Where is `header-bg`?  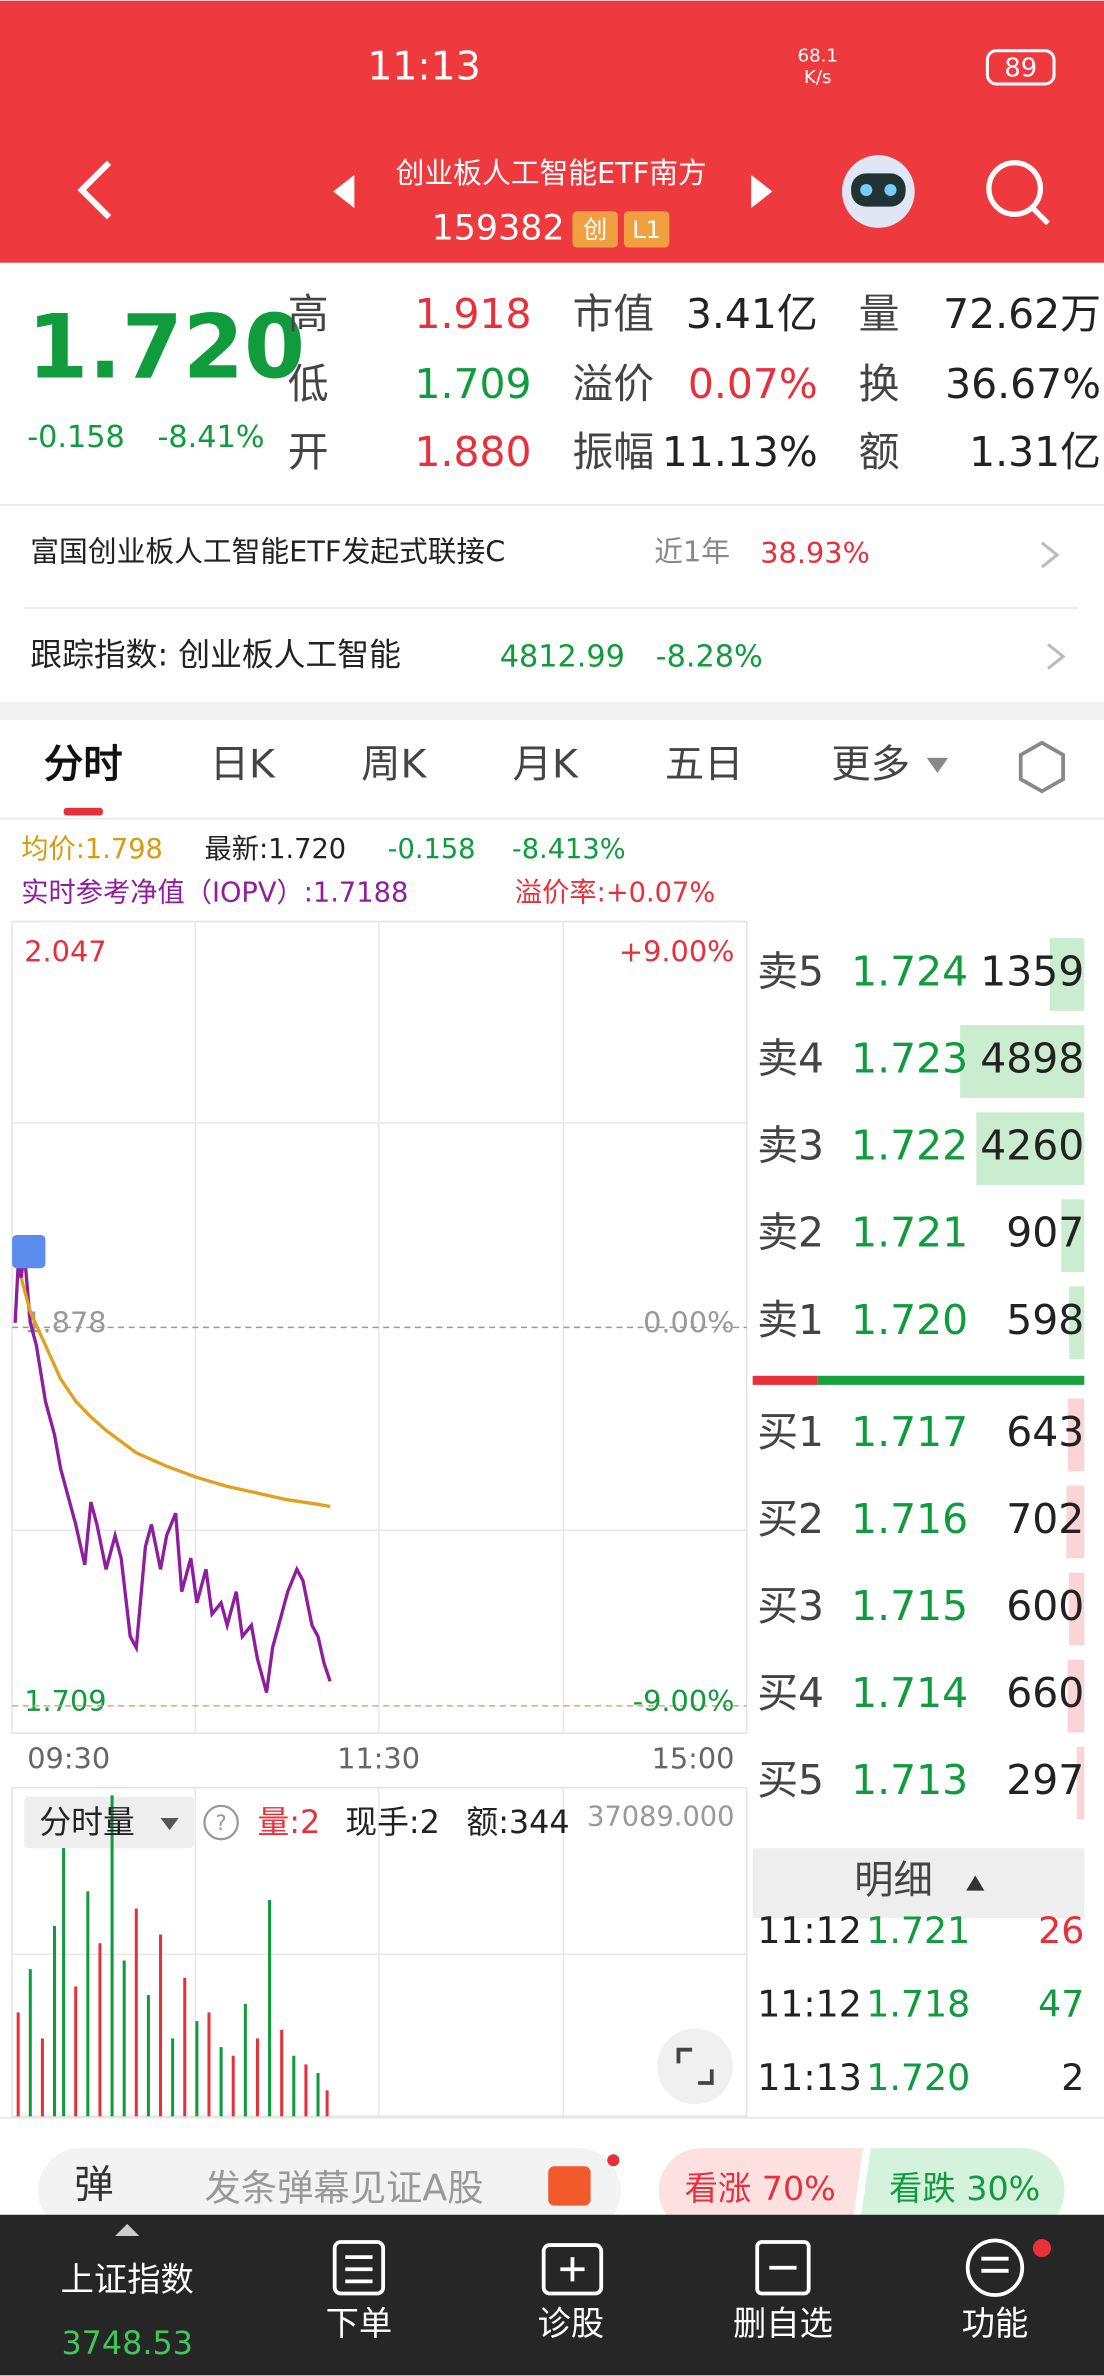 header-bg is located at coordinates (552, 131).